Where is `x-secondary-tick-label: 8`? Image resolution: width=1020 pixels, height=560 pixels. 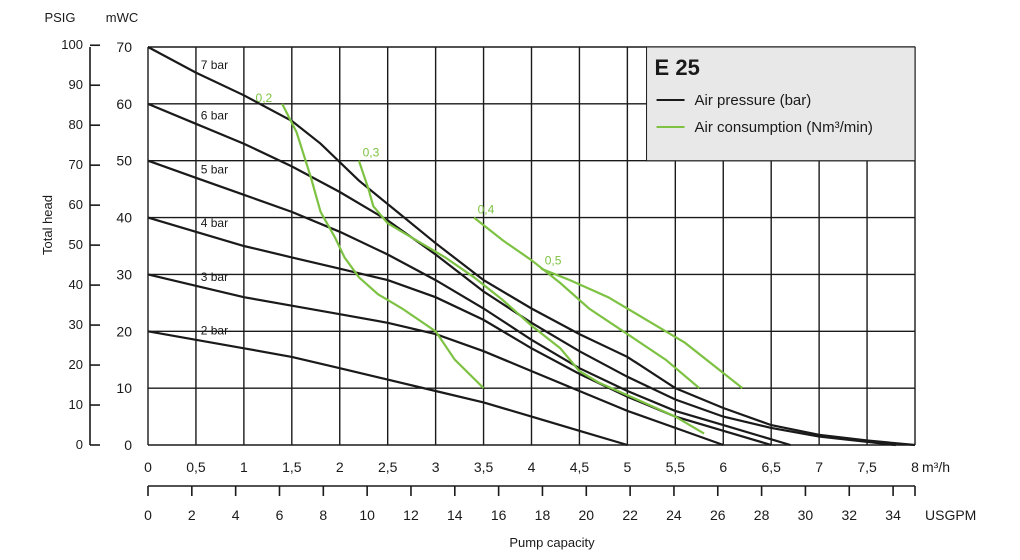
x-secondary-tick-label: 8 is located at coordinates (323, 515).